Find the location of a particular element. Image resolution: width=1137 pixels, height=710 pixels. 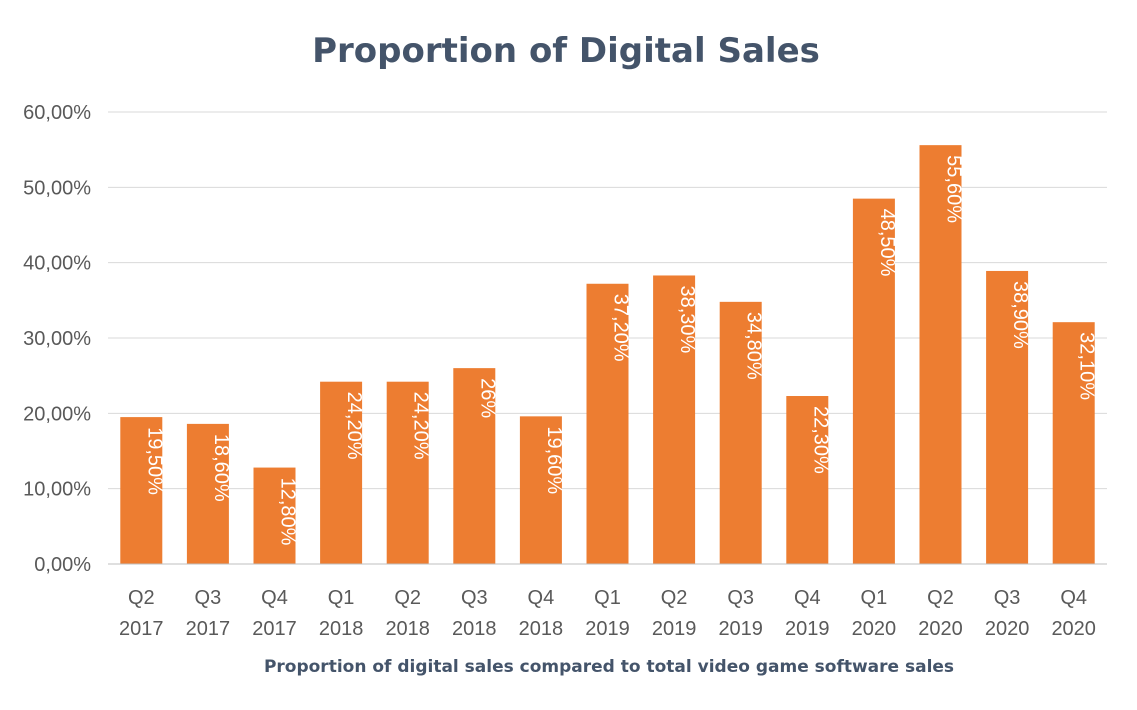

x-tick-label: Q3 2017 is located at coordinates (208, 613).